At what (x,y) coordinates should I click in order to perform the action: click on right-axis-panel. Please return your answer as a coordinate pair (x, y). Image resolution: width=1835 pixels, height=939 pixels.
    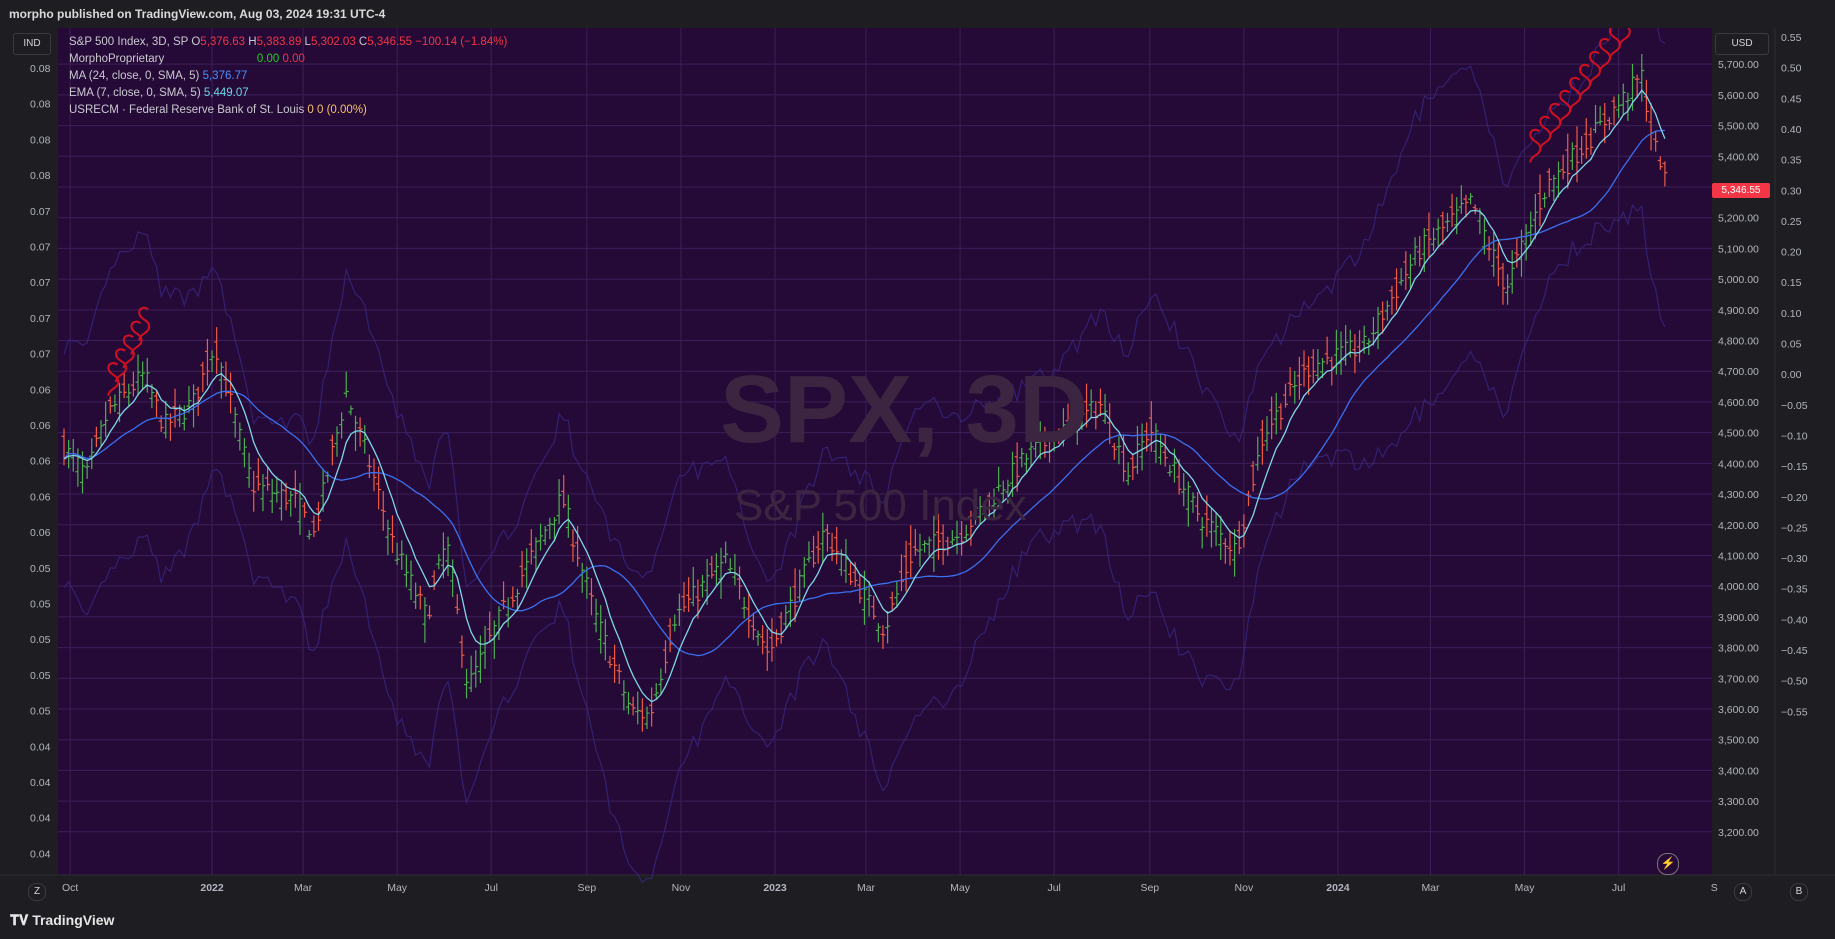
    Looking at the image, I should click on (1773, 451).